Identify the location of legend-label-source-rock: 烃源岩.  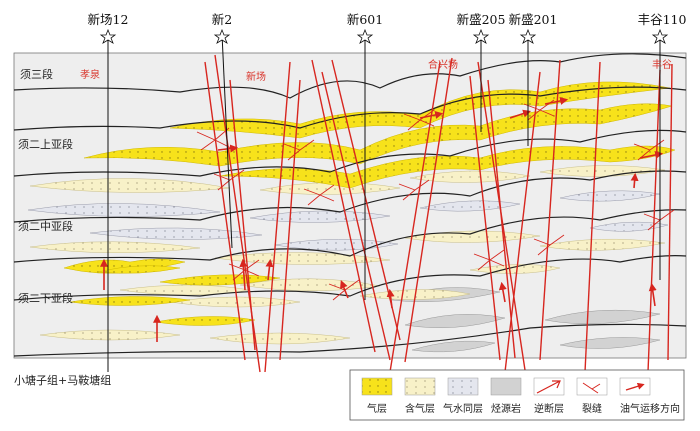
(506, 408).